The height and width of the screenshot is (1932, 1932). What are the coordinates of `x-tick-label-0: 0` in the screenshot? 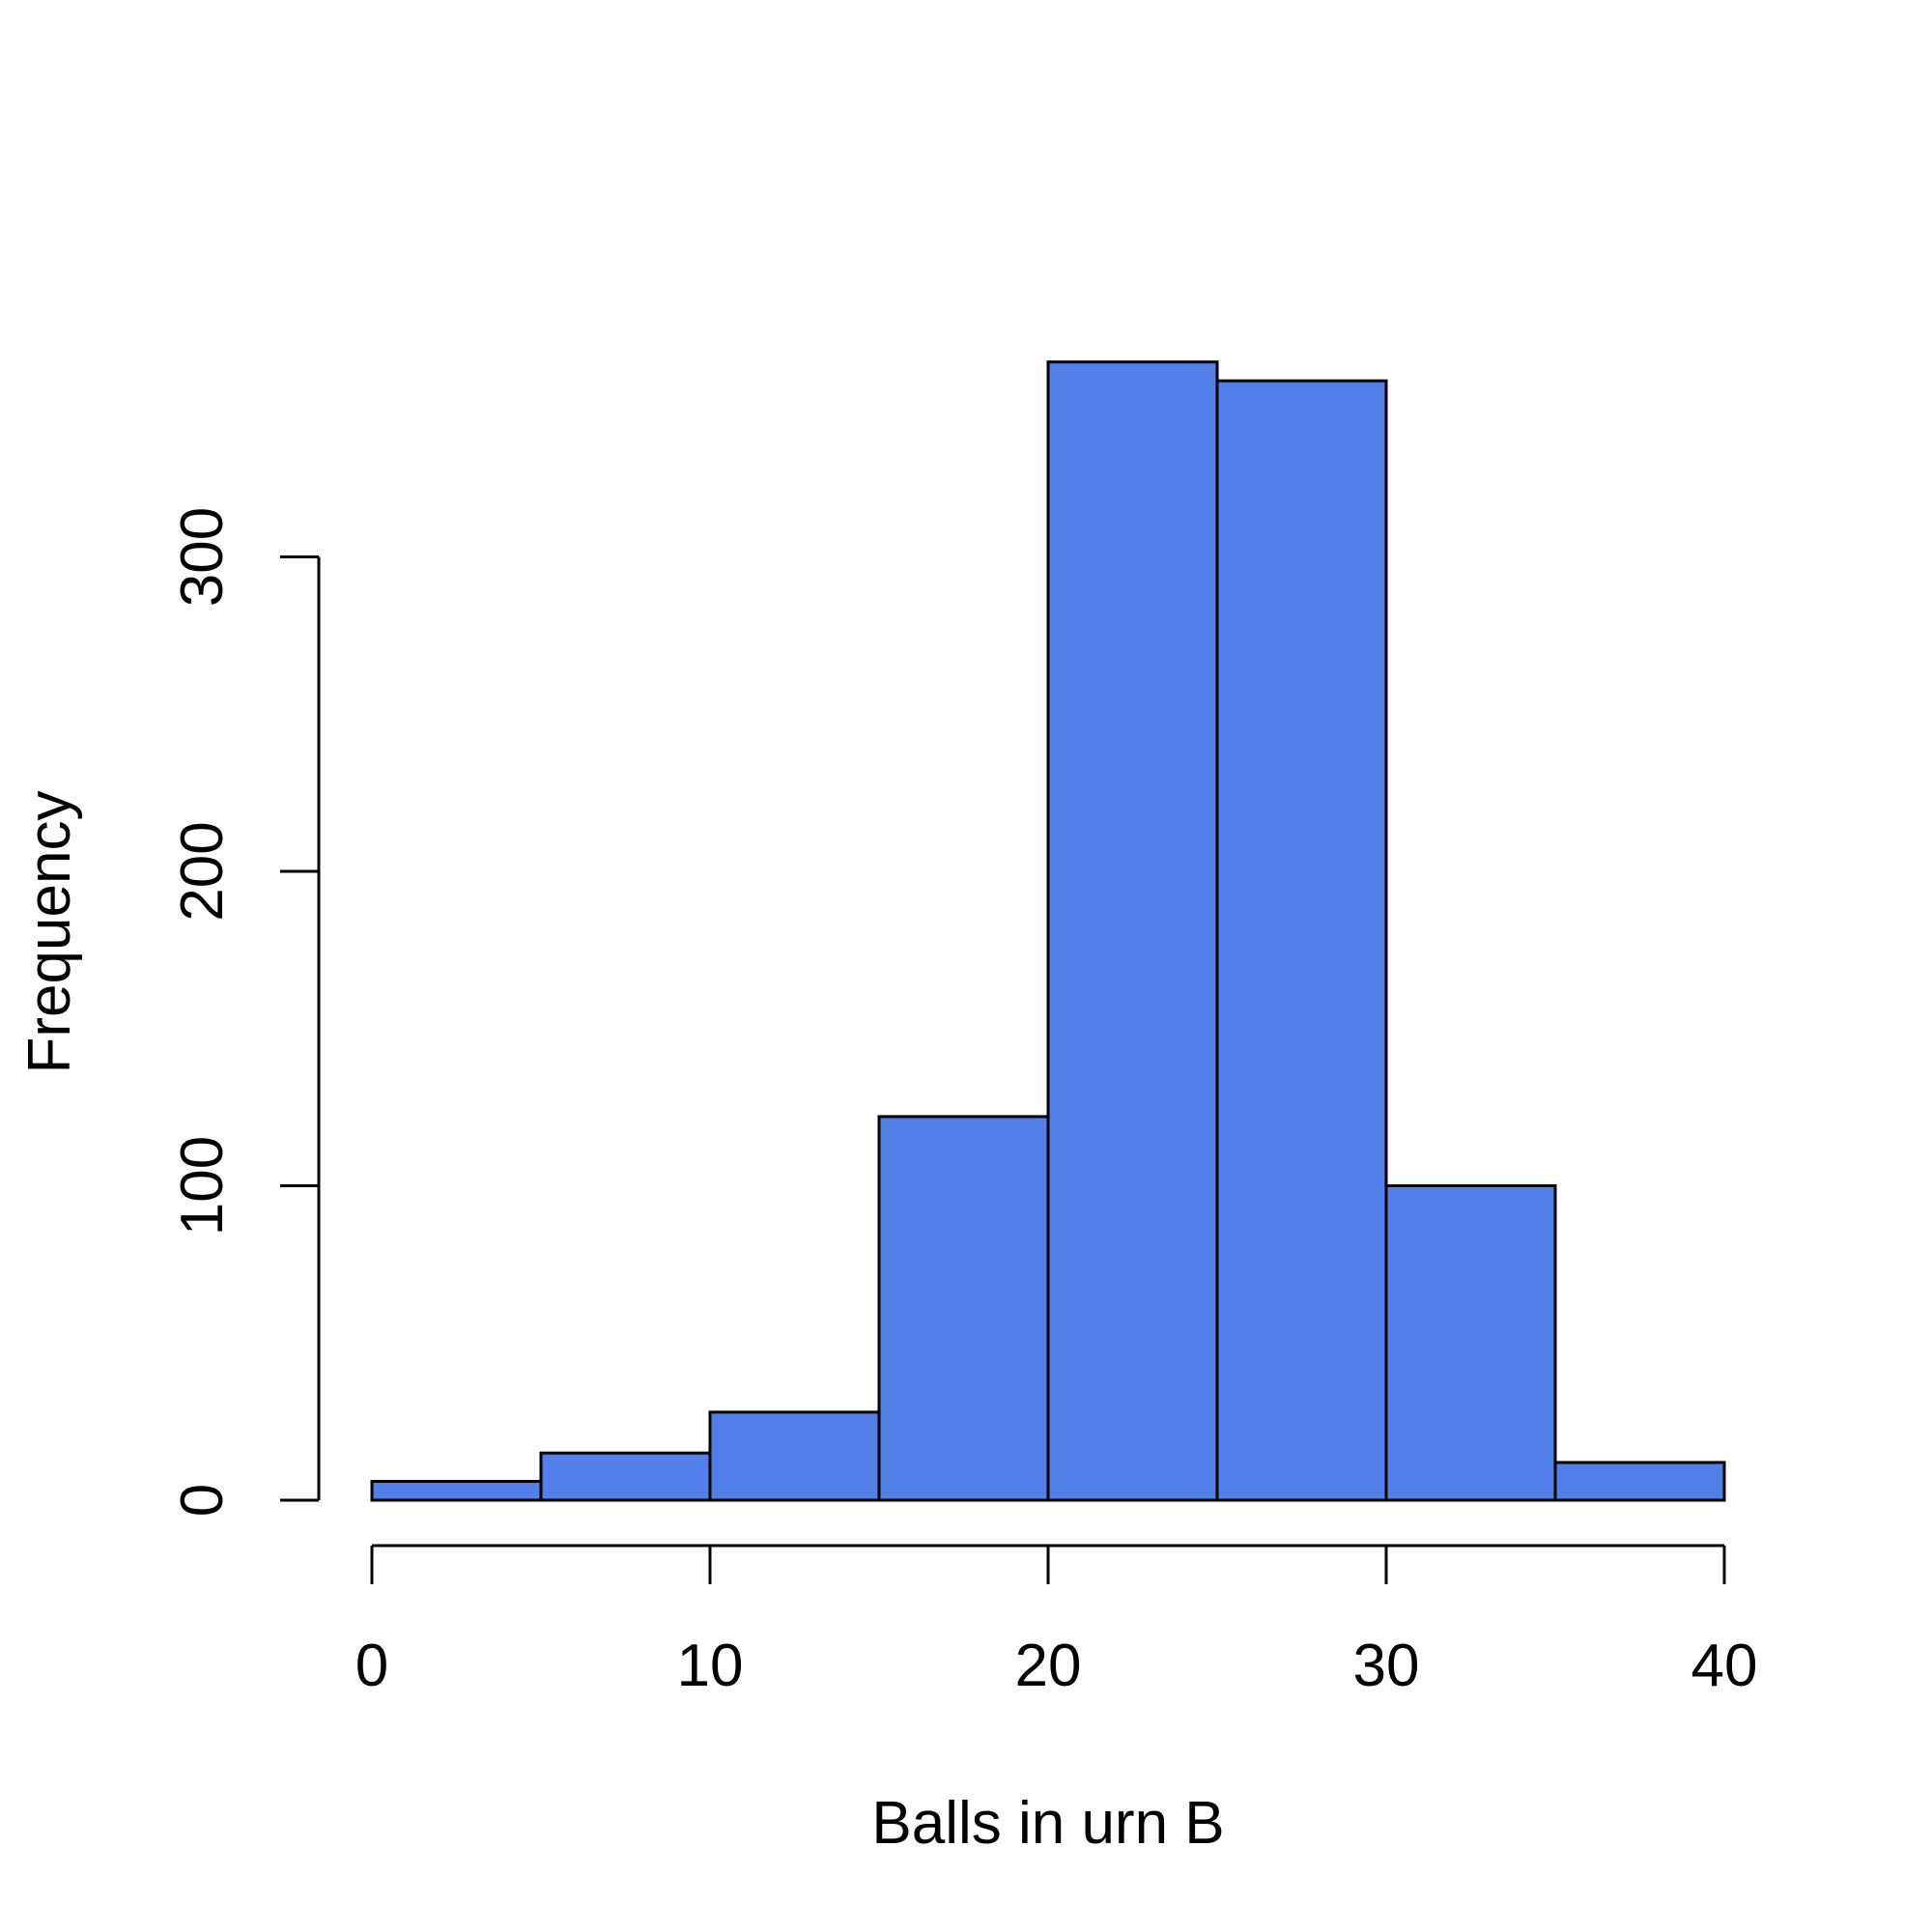 It's located at (371, 1666).